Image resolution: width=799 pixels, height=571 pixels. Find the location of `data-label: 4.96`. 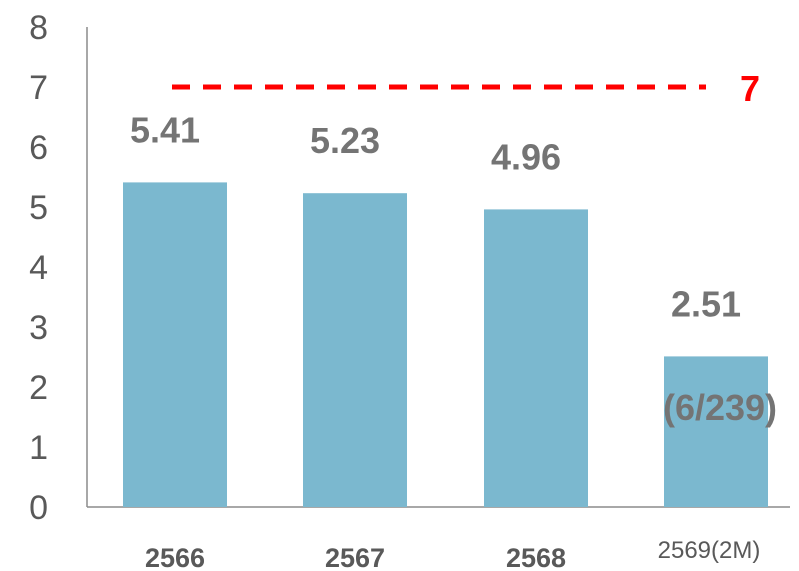

data-label: 4.96 is located at coordinates (526, 156).